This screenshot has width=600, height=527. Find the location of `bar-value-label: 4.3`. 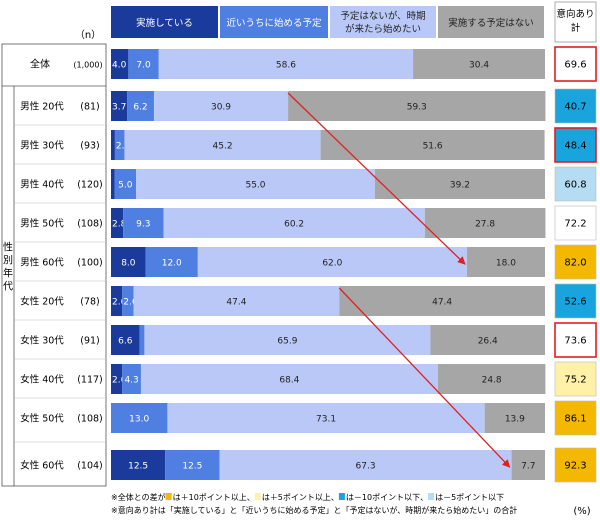

bar-value-label: 4.3 is located at coordinates (131, 381).